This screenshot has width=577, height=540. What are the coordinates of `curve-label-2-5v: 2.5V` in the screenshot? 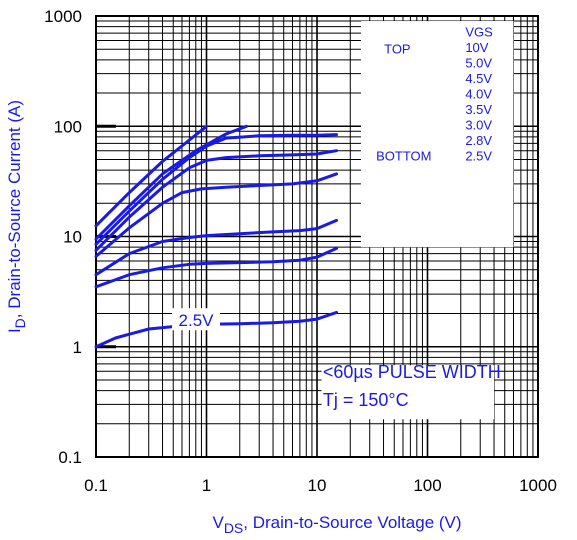 It's located at (197, 320).